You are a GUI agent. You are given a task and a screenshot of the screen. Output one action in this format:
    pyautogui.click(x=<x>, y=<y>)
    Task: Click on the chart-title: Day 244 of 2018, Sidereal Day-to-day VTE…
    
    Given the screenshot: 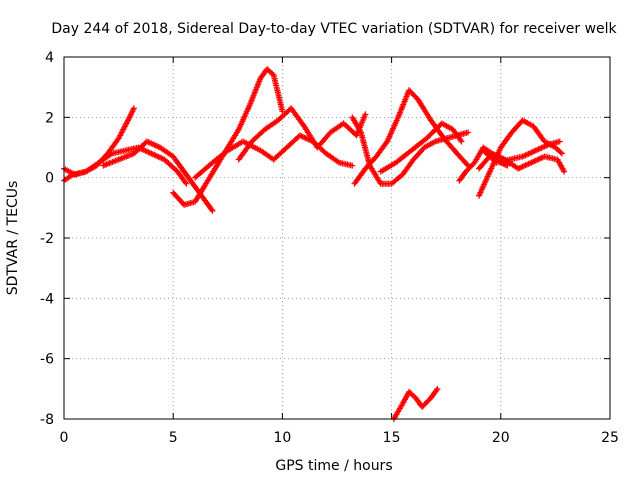 What is the action you would take?
    pyautogui.click(x=334, y=29)
    